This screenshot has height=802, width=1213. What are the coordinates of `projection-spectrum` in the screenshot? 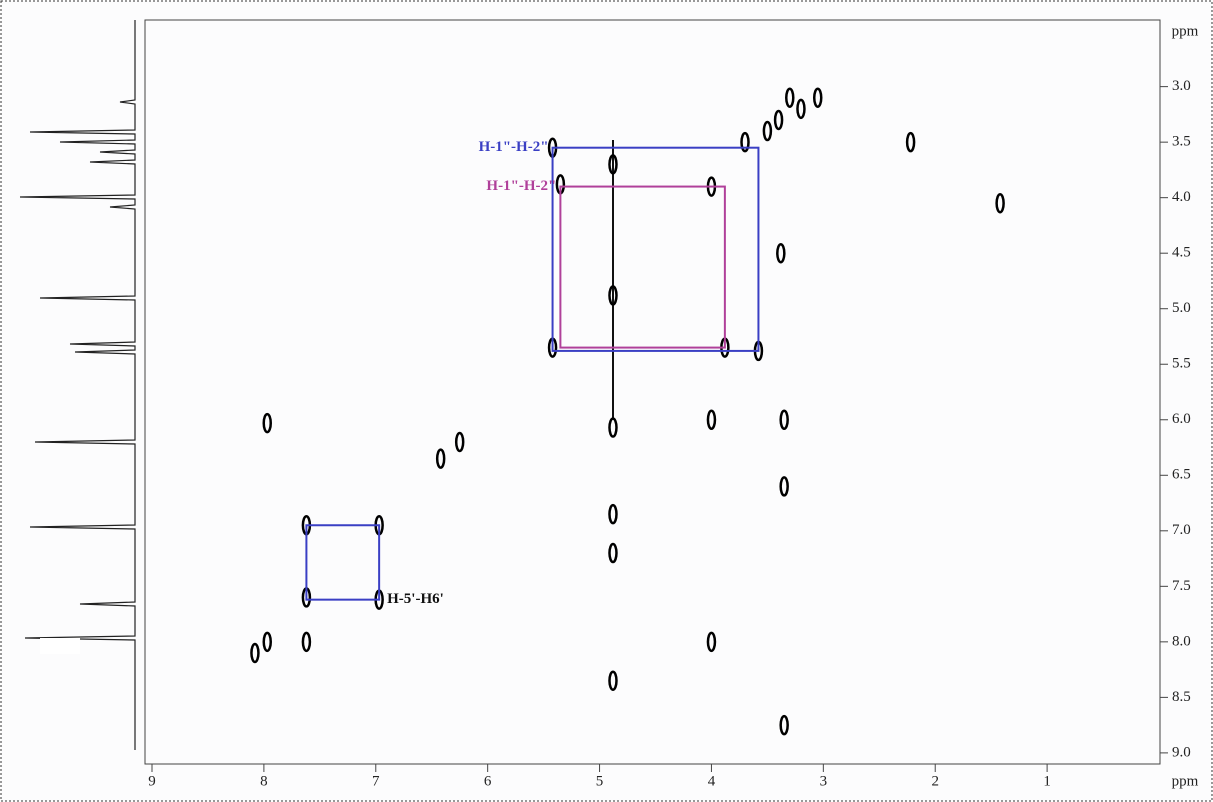 It's located at (77, 385).